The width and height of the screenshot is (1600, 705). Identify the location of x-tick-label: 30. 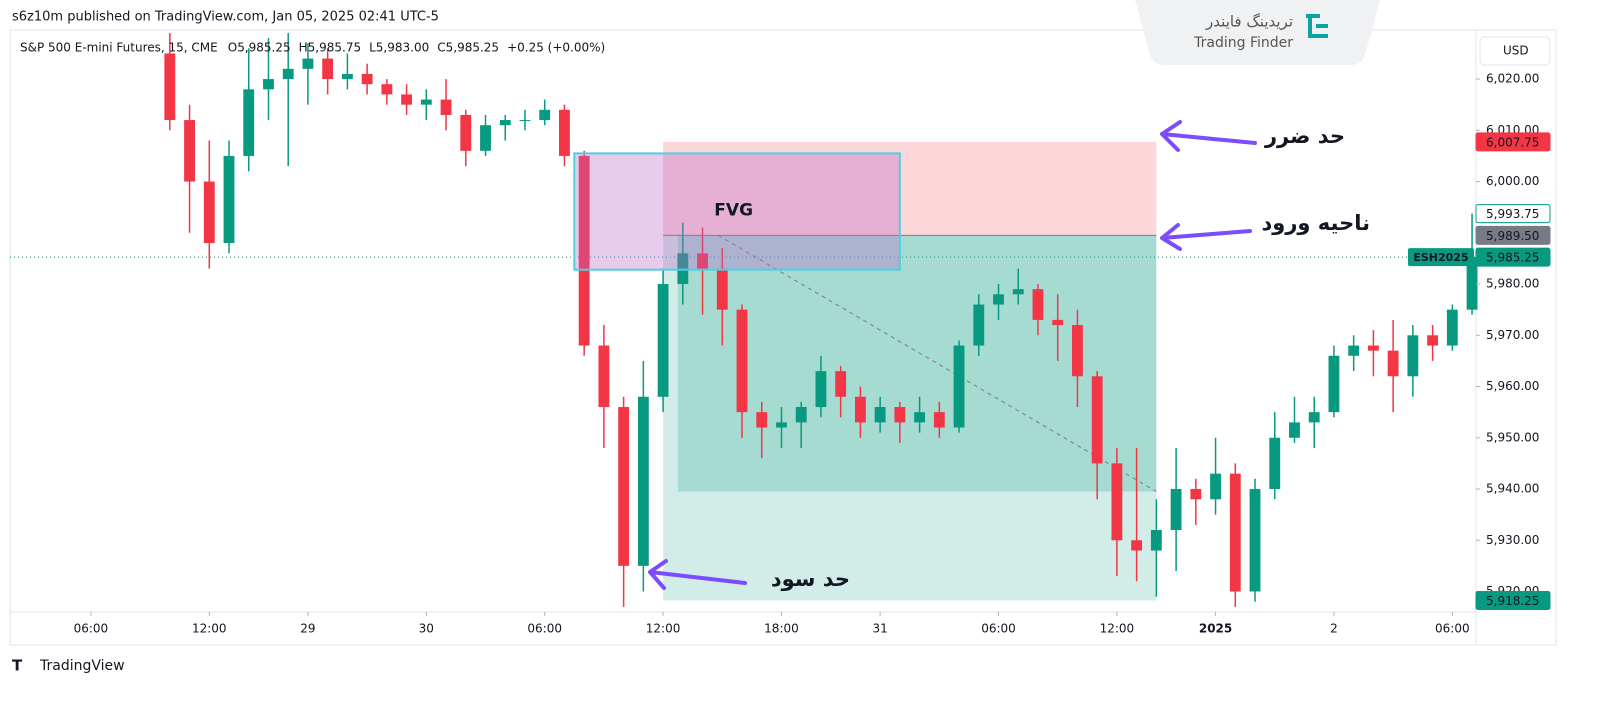
(426, 629).